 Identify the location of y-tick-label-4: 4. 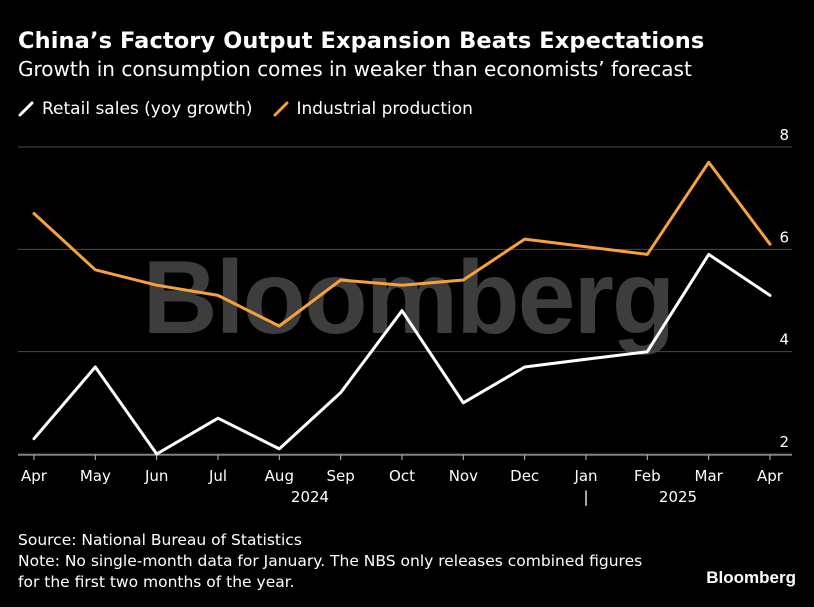
(784, 340).